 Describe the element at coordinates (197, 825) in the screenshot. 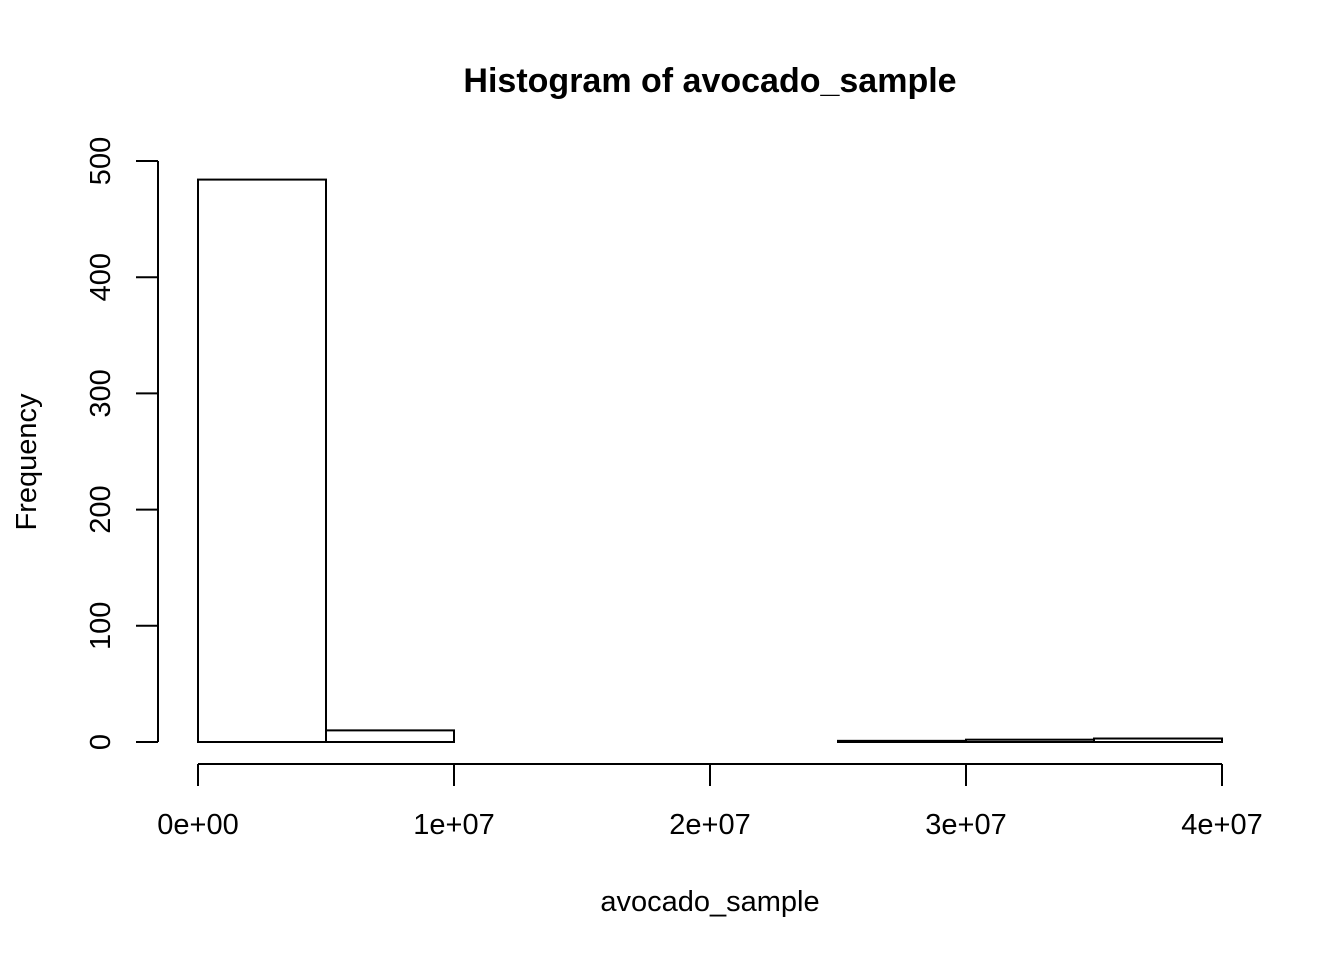

I see `x-tick-label: 0e+00` at that location.